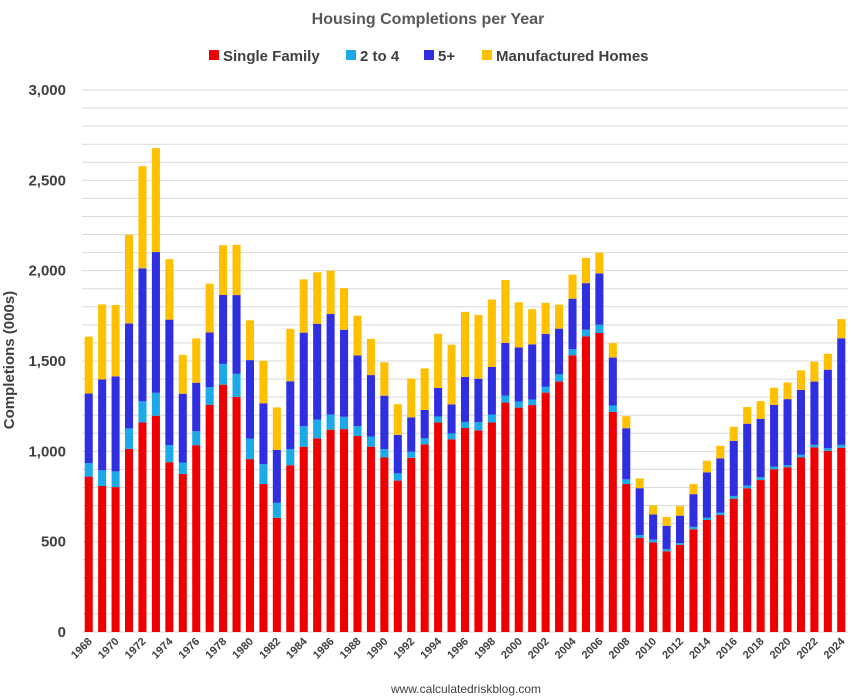 Image resolution: width=856 pixels, height=700 pixels. Describe the element at coordinates (747, 487) in the screenshot. I see `bar-segment-2-to-4-2017` at that location.